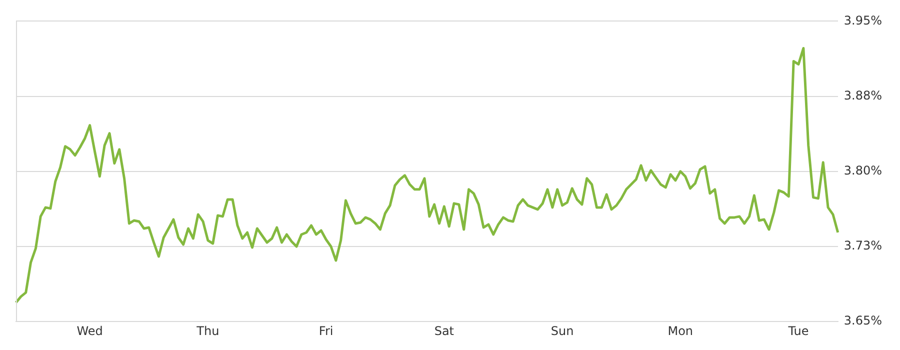  Describe the element at coordinates (798, 331) in the screenshot. I see `x-tick-label: Tue` at that location.